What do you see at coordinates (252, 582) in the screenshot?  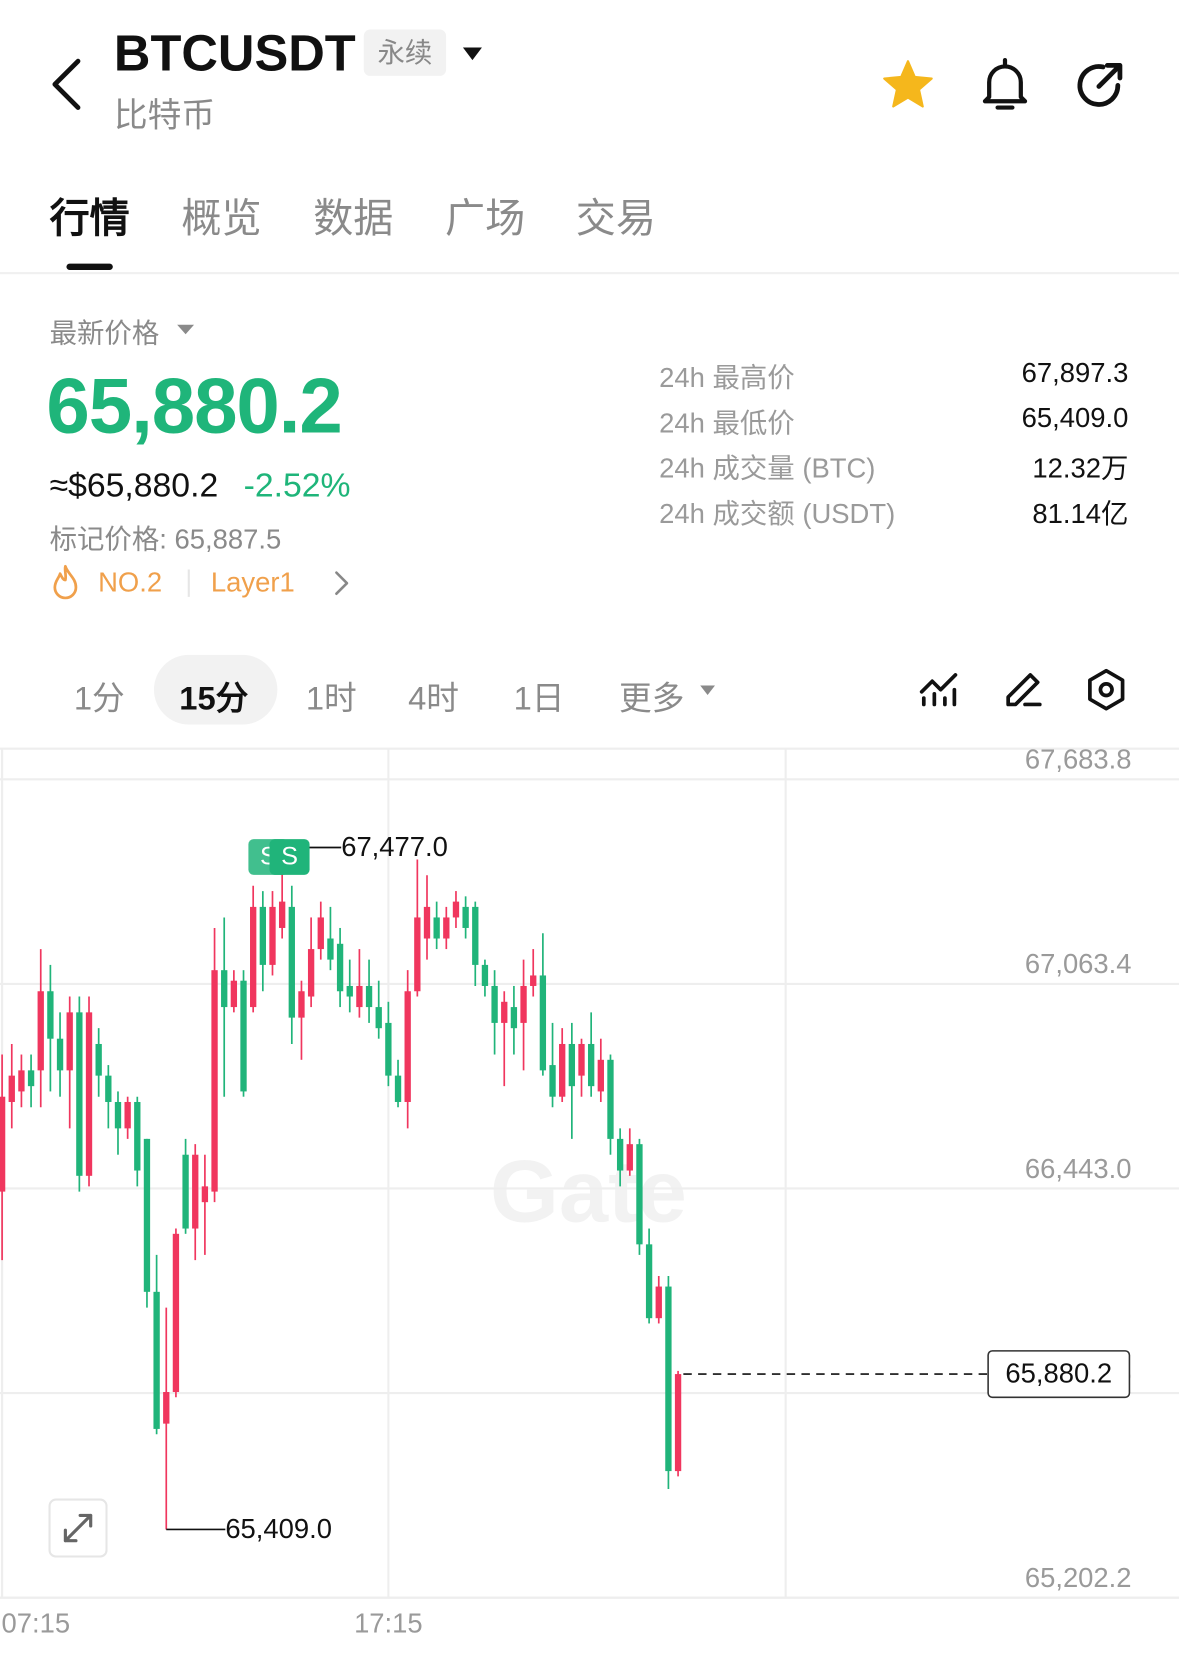 I see `sector: Layer1` at bounding box center [252, 582].